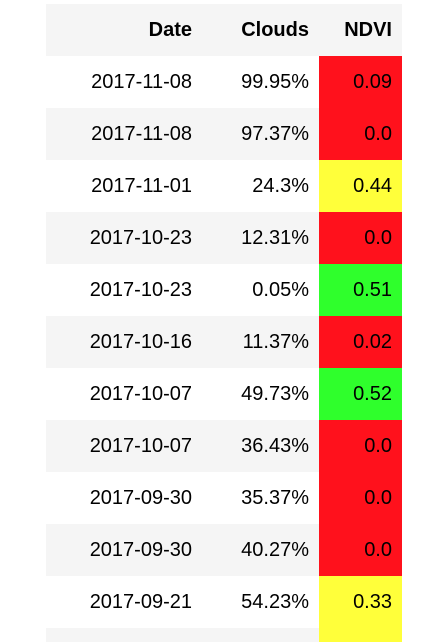 Image resolution: width=446 pixels, height=642 pixels. I want to click on table-row: 2017-11-01 24.3% 0.44, so click(224, 186).